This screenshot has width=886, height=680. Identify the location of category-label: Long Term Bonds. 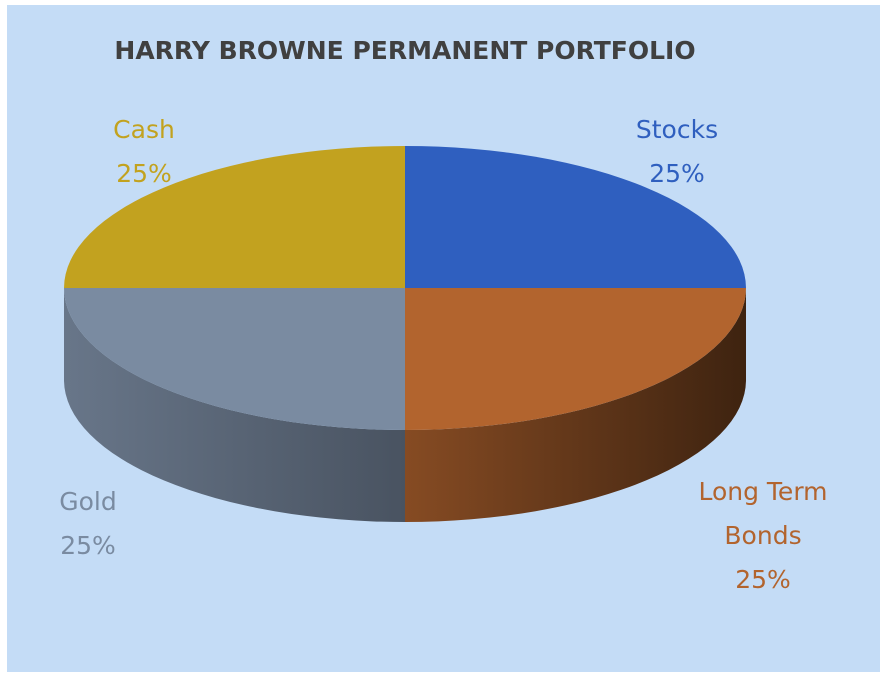
(763, 513).